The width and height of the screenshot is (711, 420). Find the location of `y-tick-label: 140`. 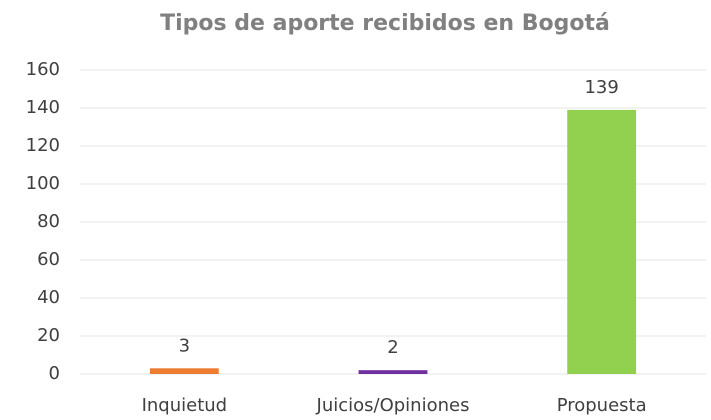

y-tick-label: 140 is located at coordinates (43, 107).